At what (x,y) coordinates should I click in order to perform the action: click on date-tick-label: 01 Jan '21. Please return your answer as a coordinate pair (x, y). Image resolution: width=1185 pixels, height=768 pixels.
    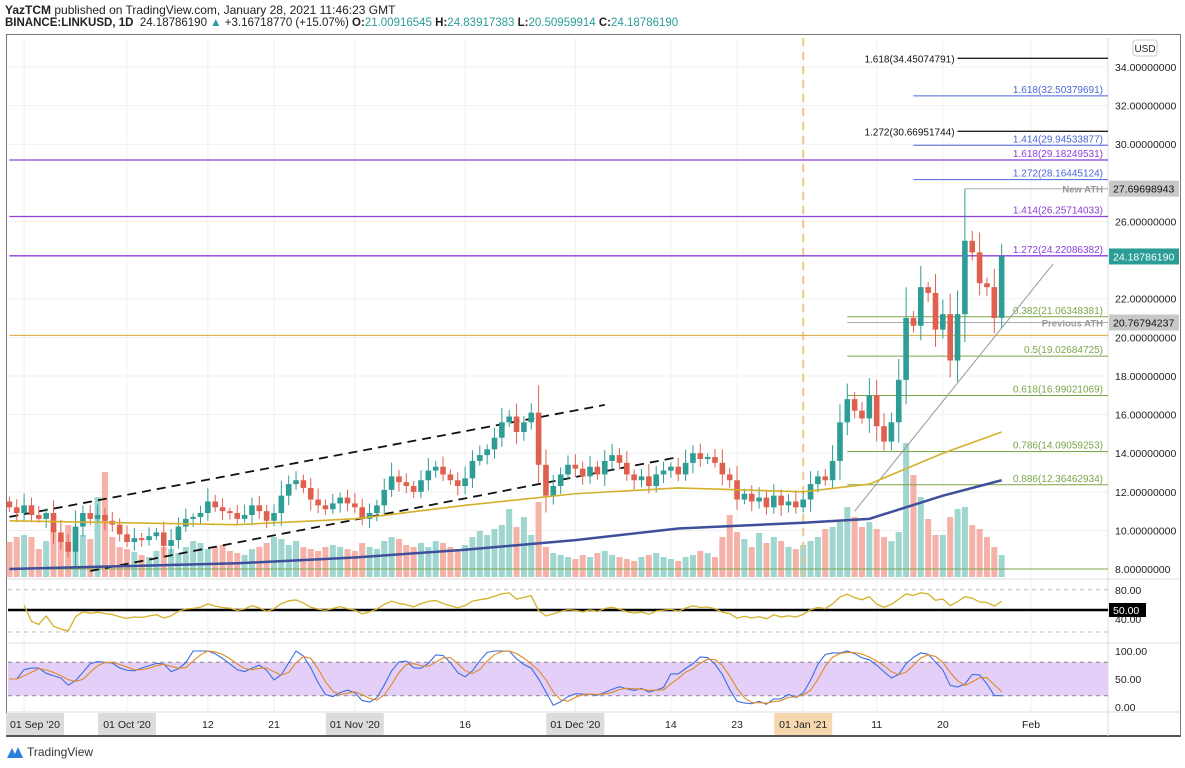
    Looking at the image, I should click on (803, 725).